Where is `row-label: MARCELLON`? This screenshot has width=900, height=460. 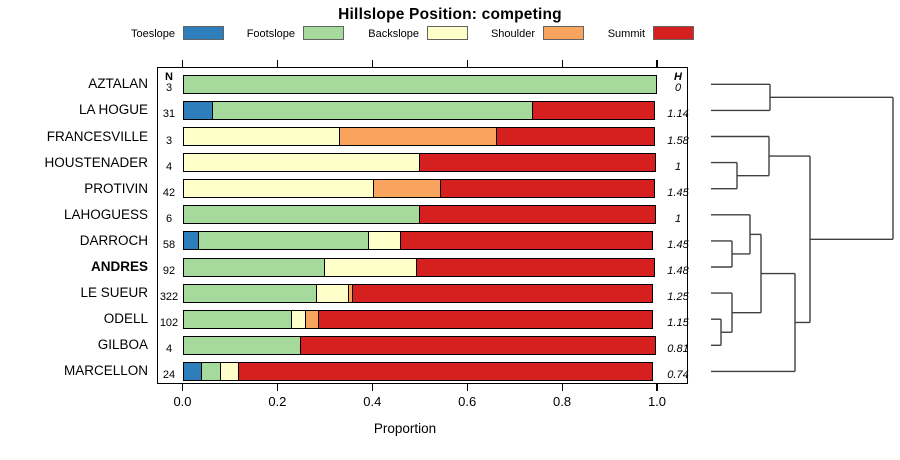
row-label: MARCELLON is located at coordinates (105, 371).